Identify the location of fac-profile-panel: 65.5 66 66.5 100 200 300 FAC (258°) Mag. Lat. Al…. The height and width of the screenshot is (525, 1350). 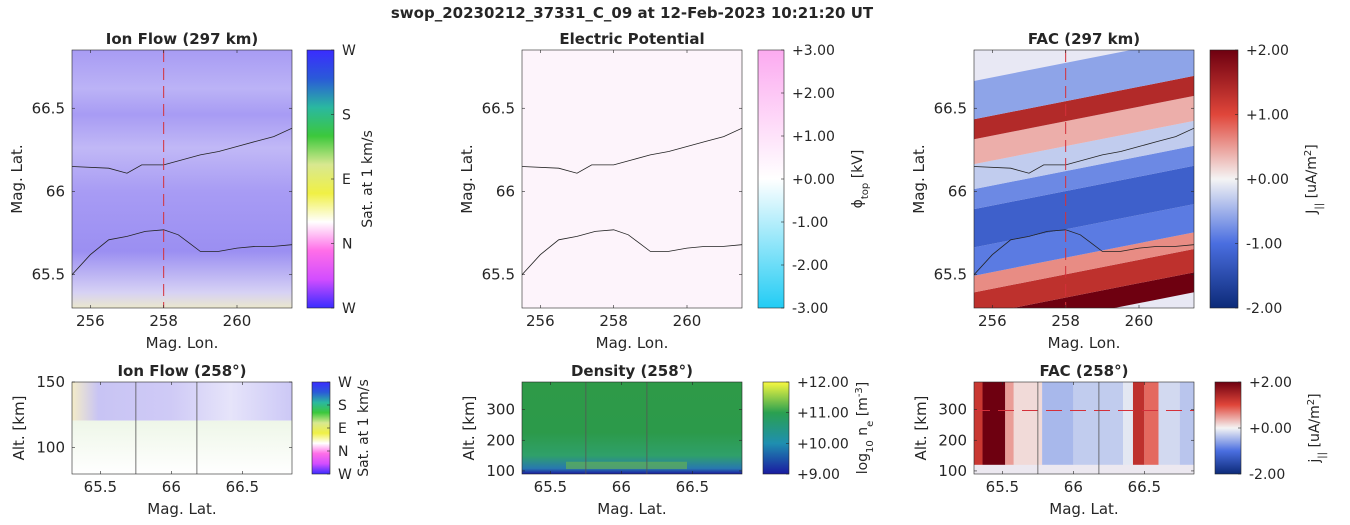
(1120, 440).